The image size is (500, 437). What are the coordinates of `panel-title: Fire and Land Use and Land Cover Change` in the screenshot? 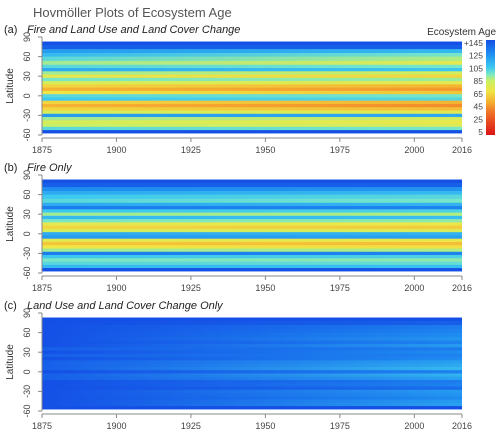 It's located at (133, 30).